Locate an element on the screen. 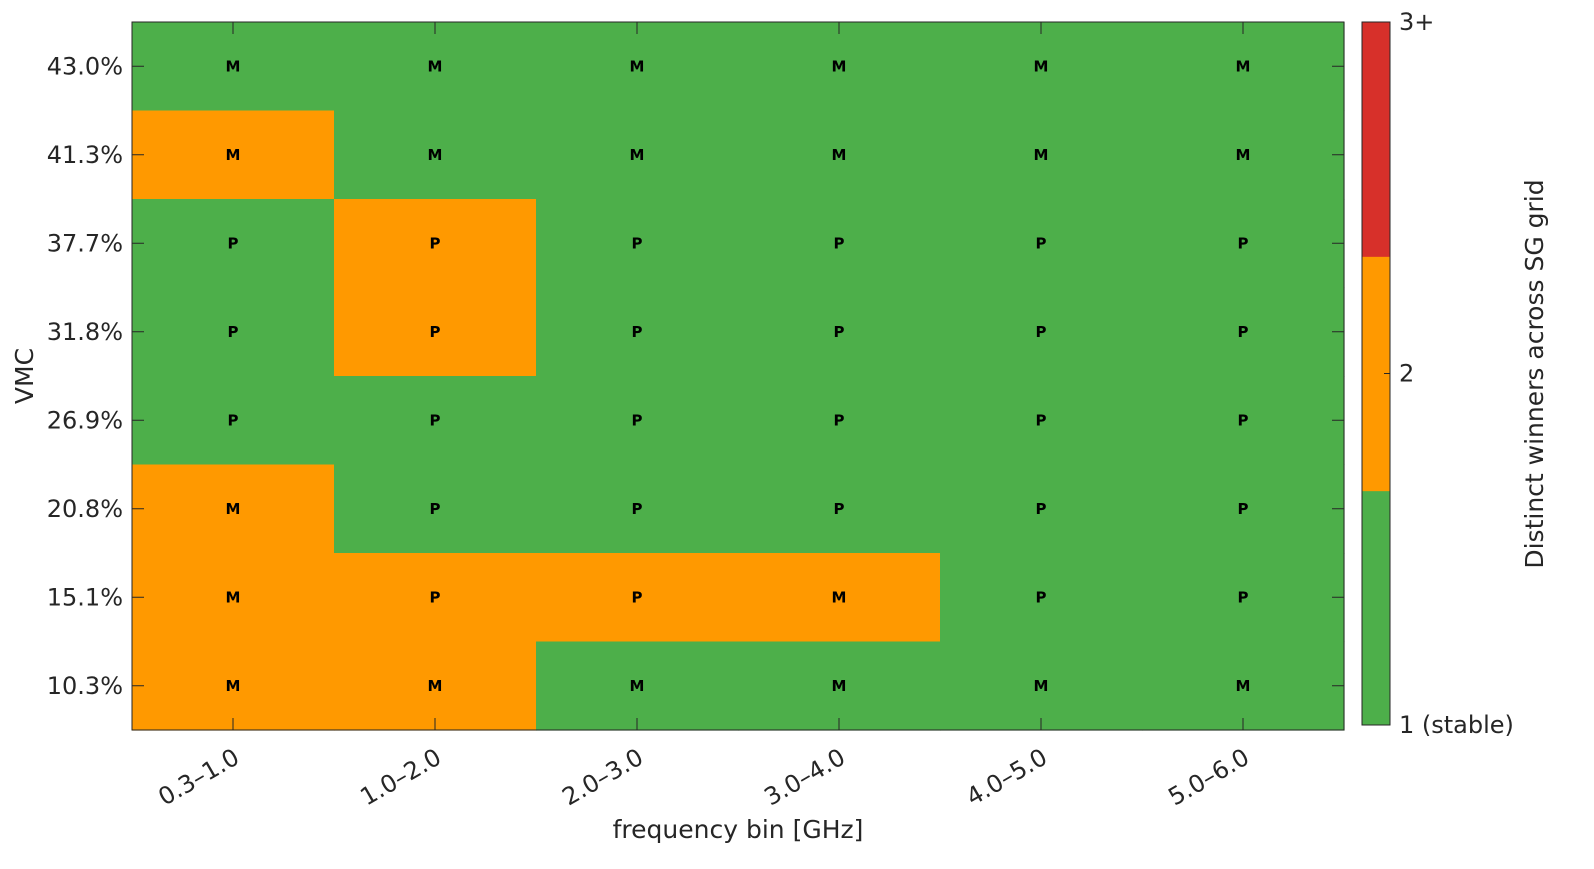 The width and height of the screenshot is (1594, 869). colorbar: 1 (stable) 2 3+ is located at coordinates (1437, 373).